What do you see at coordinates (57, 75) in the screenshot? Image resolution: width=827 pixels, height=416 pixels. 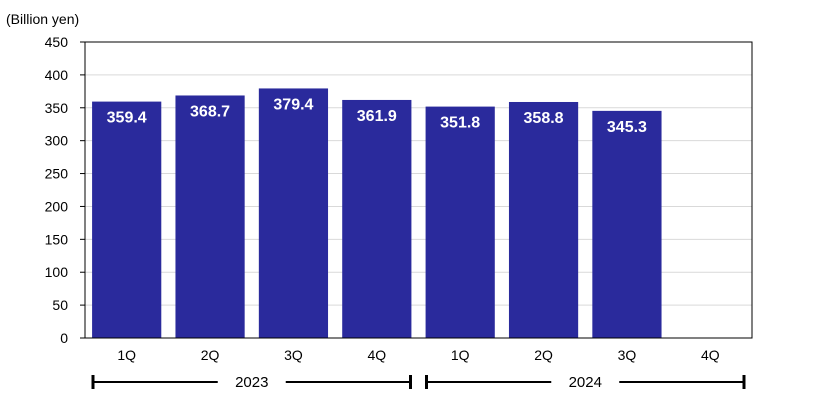 I see `y-tick-label: 400` at bounding box center [57, 75].